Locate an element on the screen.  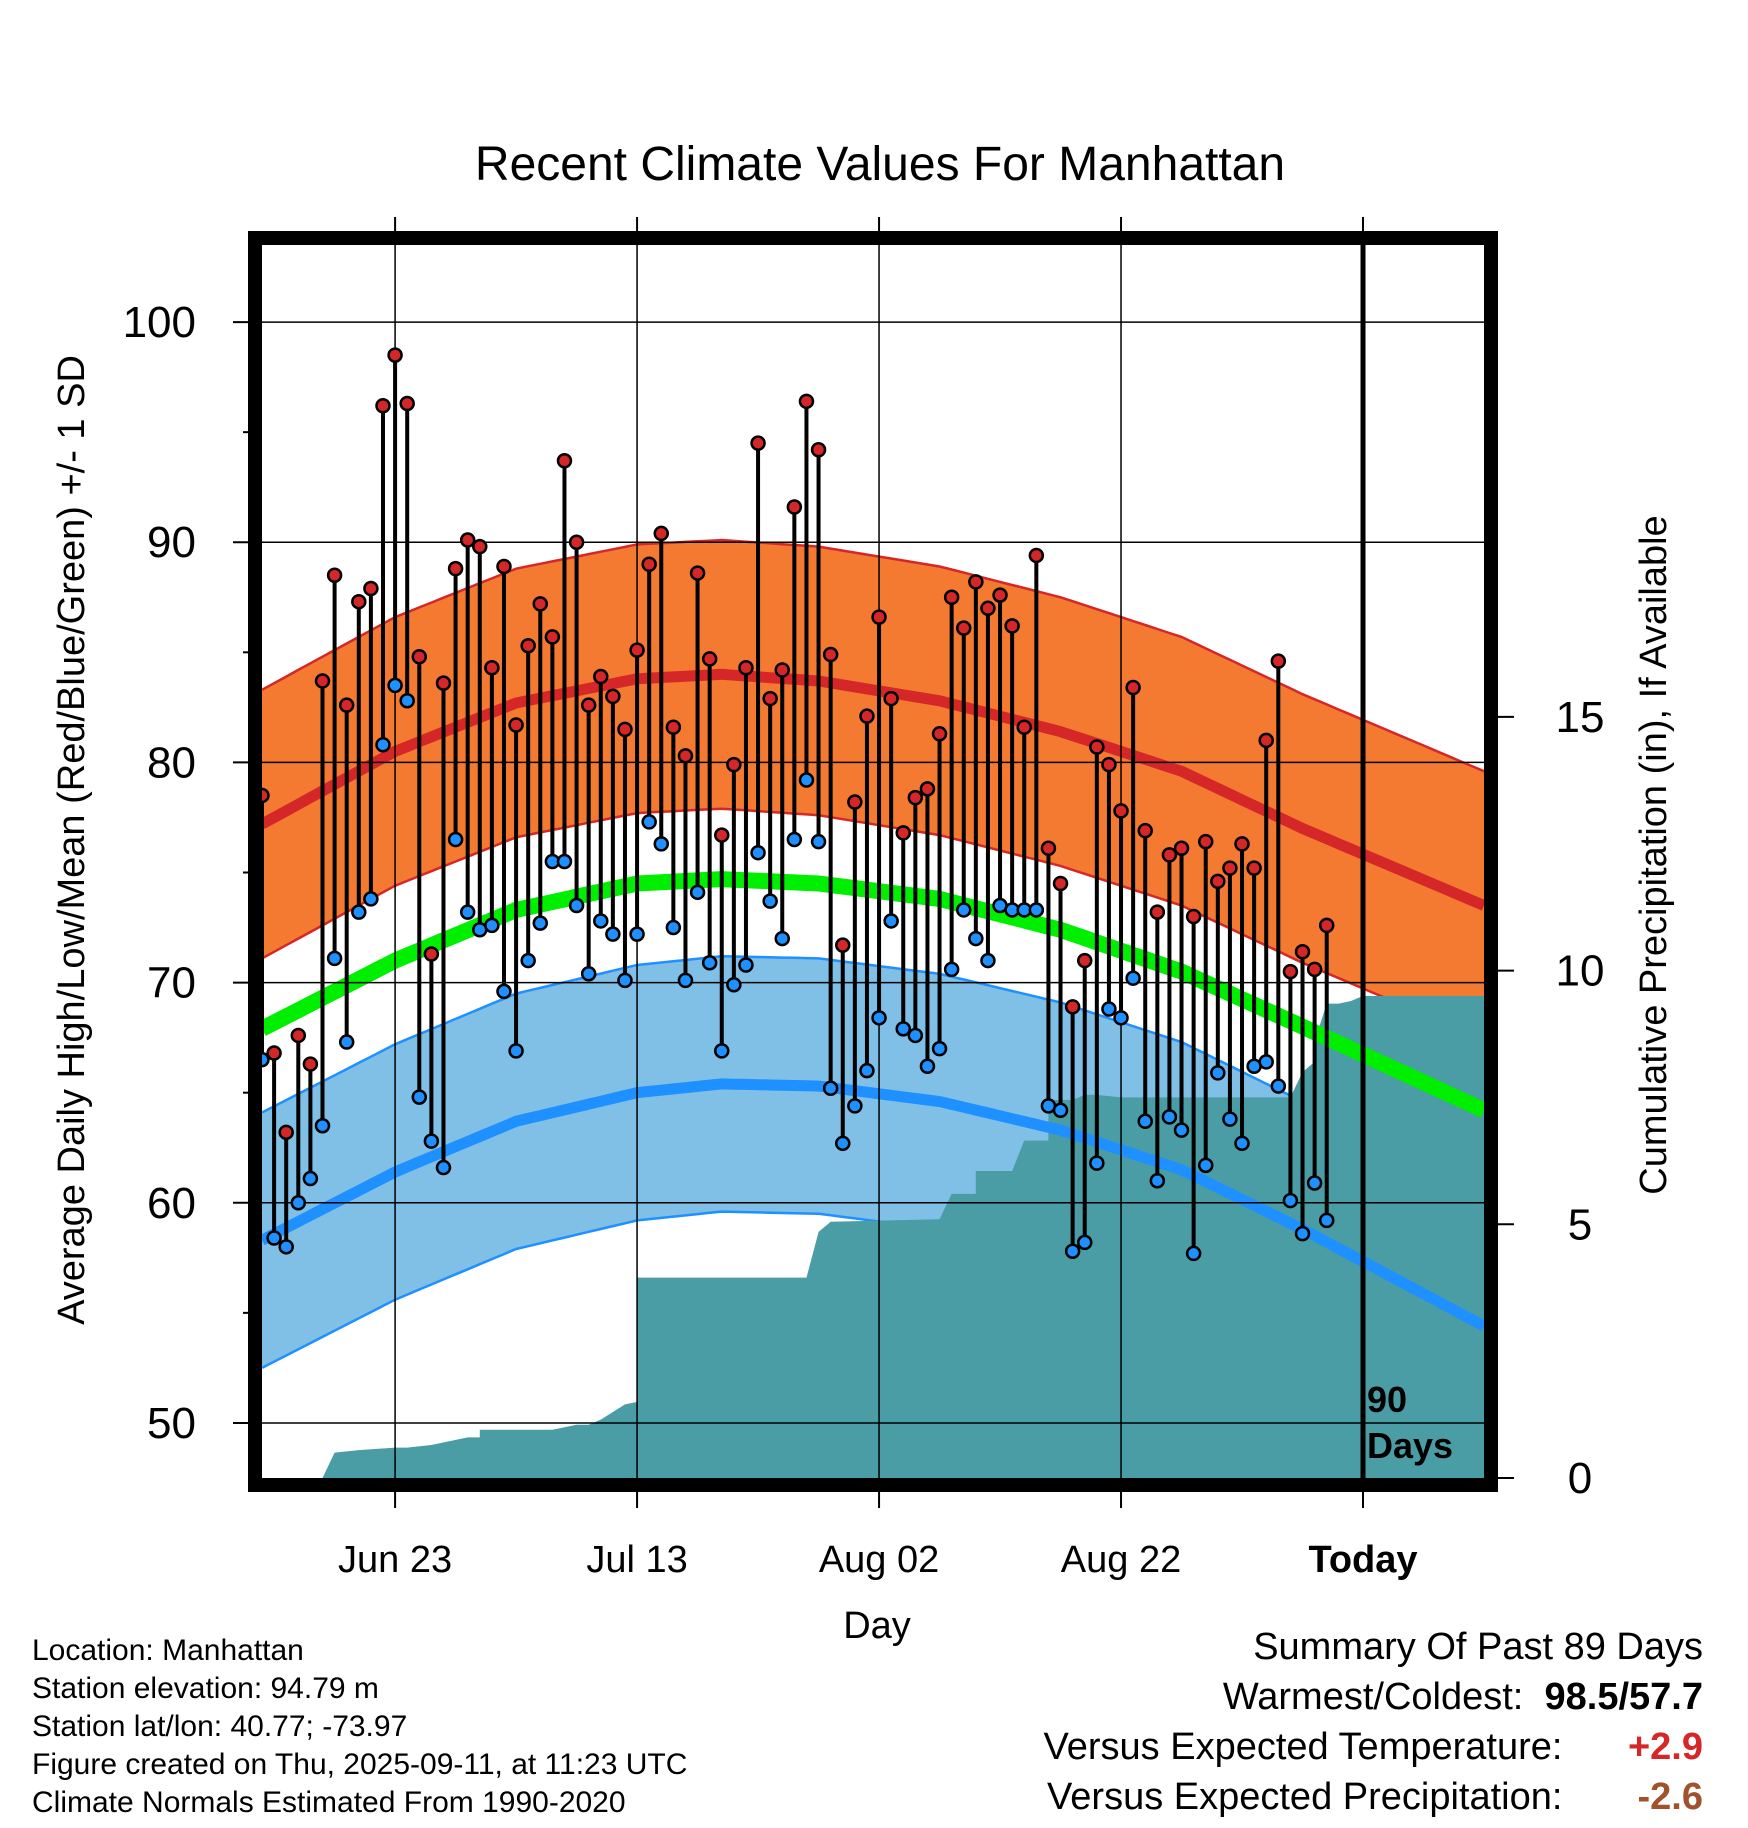
x-tick-label: Today is located at coordinates (1362, 1560).